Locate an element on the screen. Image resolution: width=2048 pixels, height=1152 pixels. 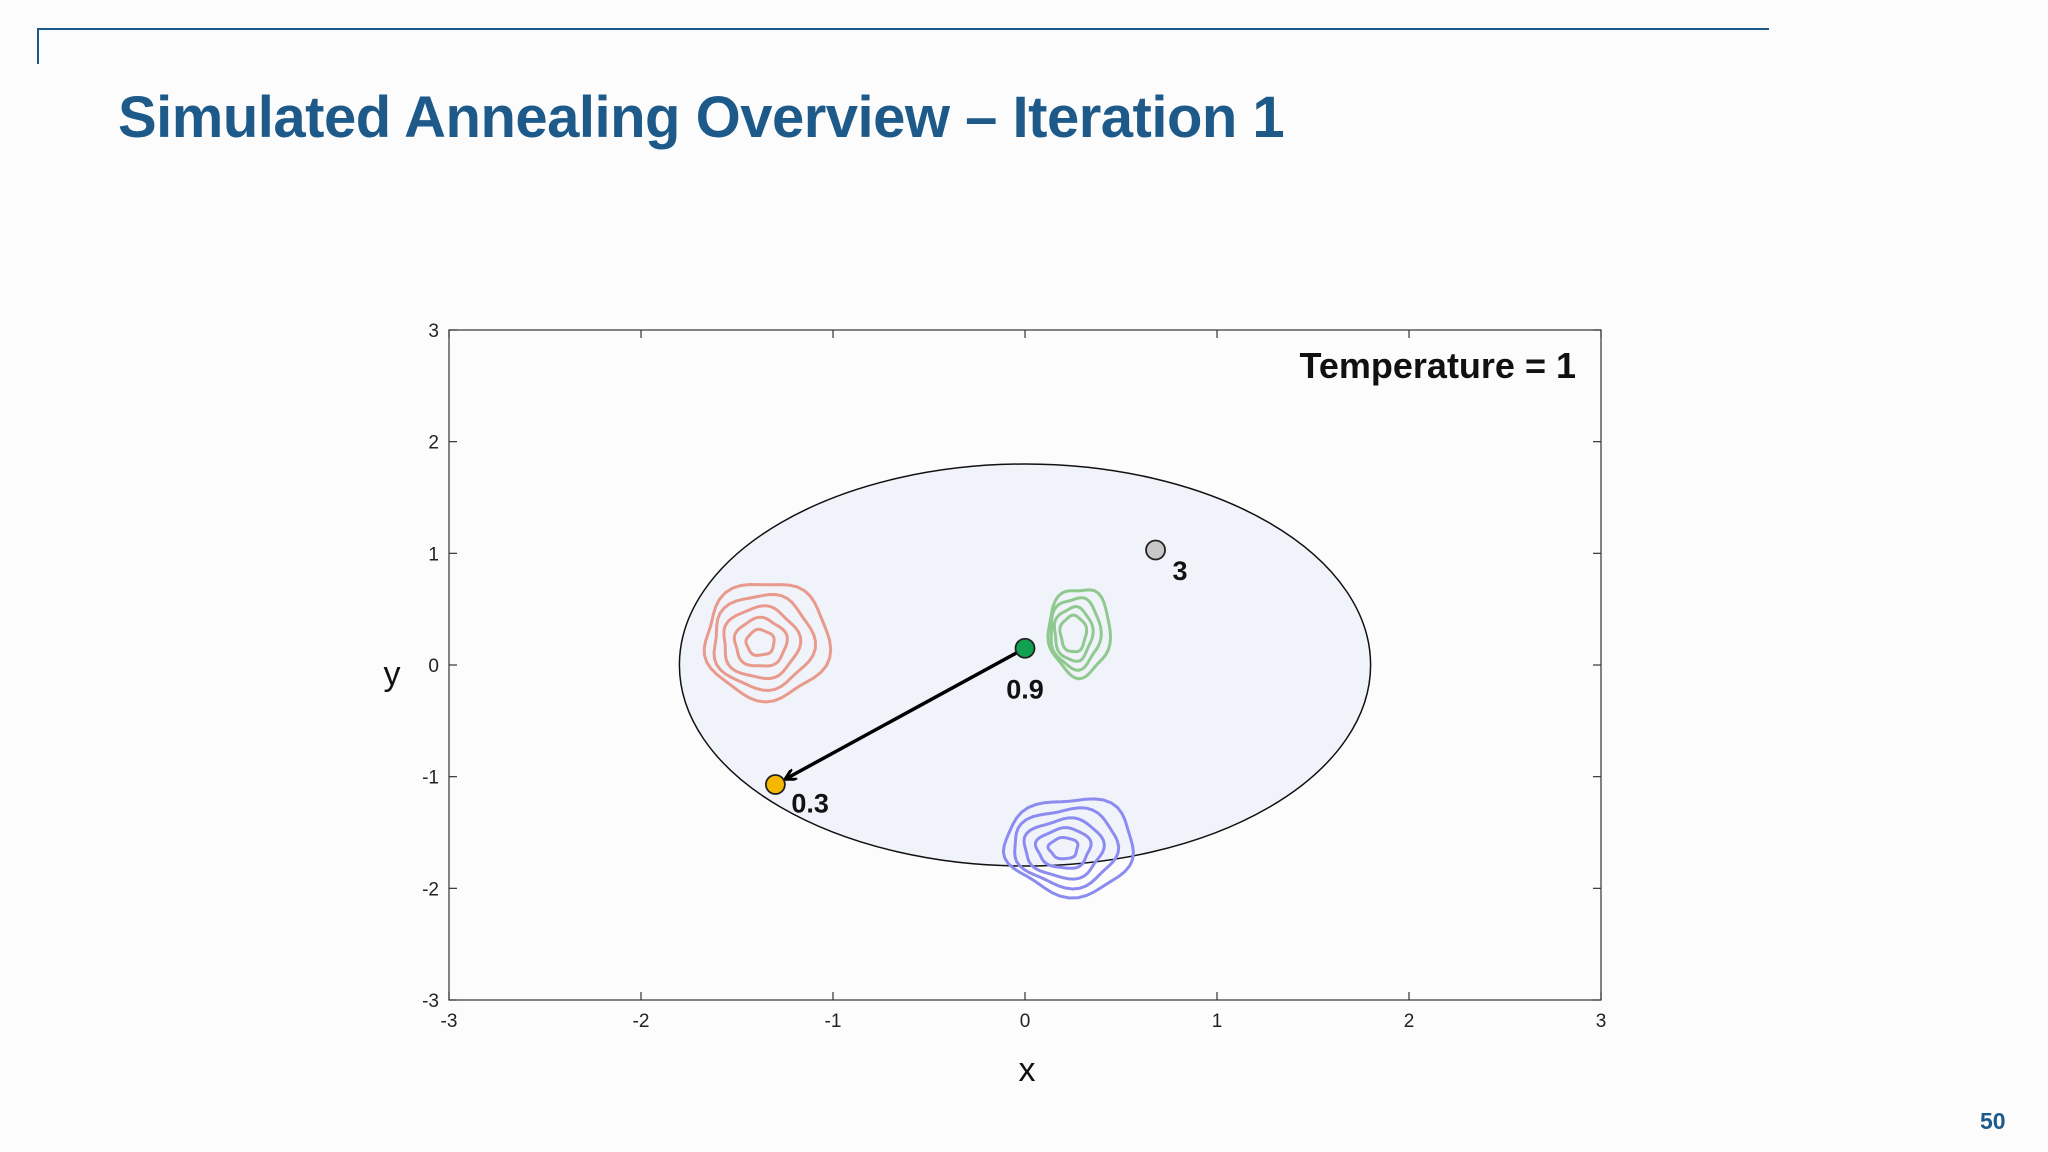
x-axis-label: x is located at coordinates (1027, 1070).